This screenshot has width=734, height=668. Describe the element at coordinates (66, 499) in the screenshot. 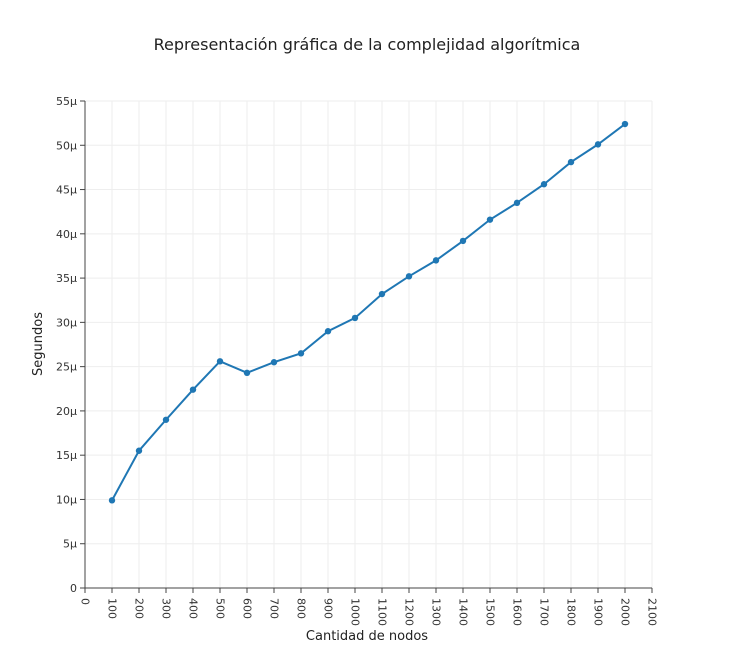

I see `y-tick-label: 10µ` at that location.